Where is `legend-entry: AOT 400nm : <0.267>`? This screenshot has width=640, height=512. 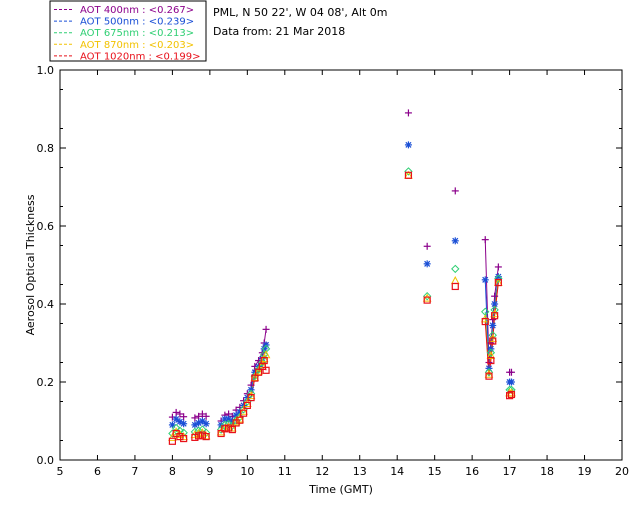
legend-entry: AOT 400nm : <0.267> is located at coordinates (137, 10).